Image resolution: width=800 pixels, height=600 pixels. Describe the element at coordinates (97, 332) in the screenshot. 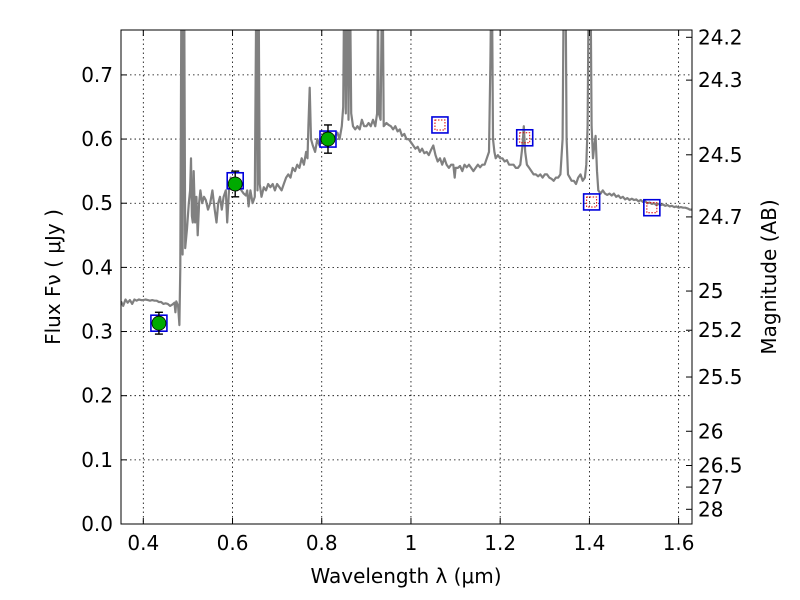

I see `y-tick-label: 0.3` at that location.